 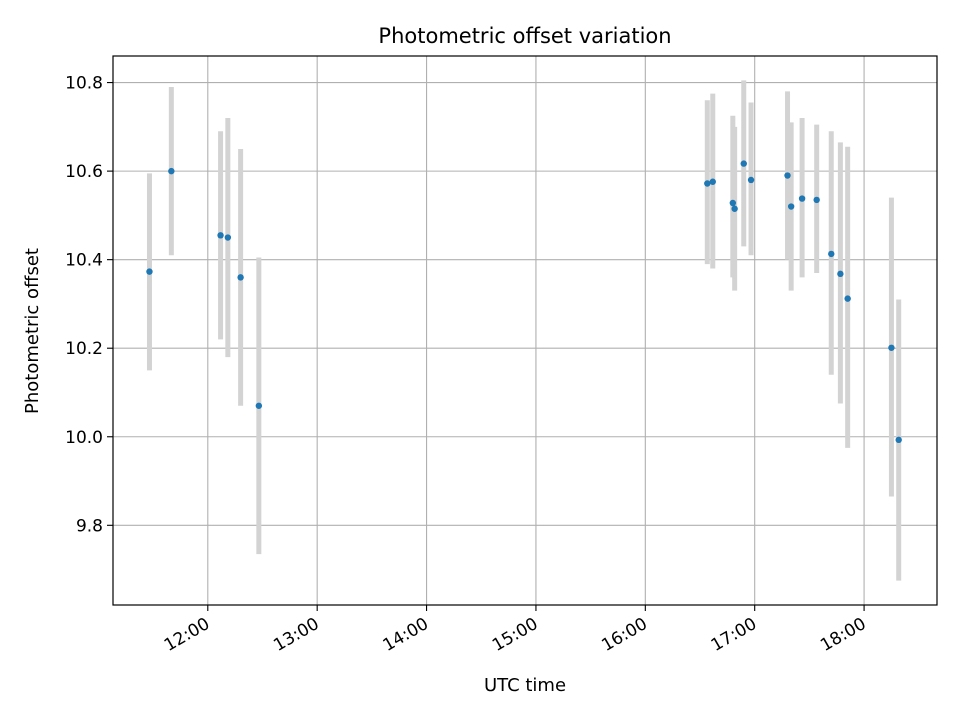 I want to click on y-axis-ticks: 9.8 10.0 10.2 10.4 10.6 10.8, so click(x=89, y=305).